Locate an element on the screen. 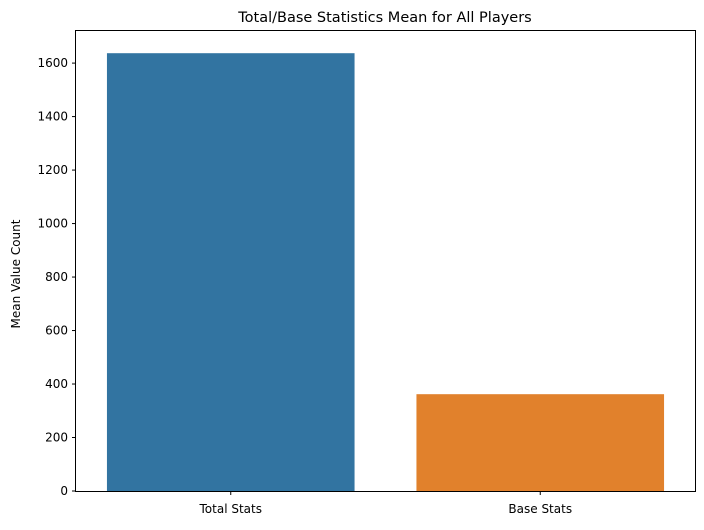 The width and height of the screenshot is (704, 530). x-tick-label: Total Stats is located at coordinates (230, 509).